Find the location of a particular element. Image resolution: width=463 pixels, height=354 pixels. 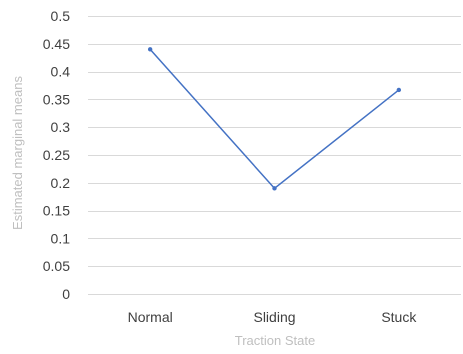

y-tick-label: 0.45 is located at coordinates (56, 44).